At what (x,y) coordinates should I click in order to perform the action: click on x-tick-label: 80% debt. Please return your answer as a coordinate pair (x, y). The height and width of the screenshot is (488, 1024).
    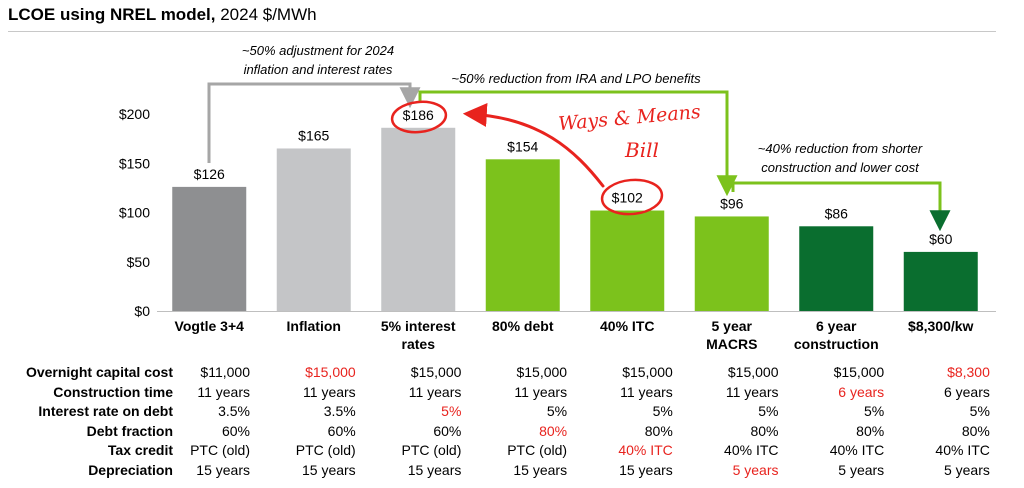
    Looking at the image, I should click on (523, 326).